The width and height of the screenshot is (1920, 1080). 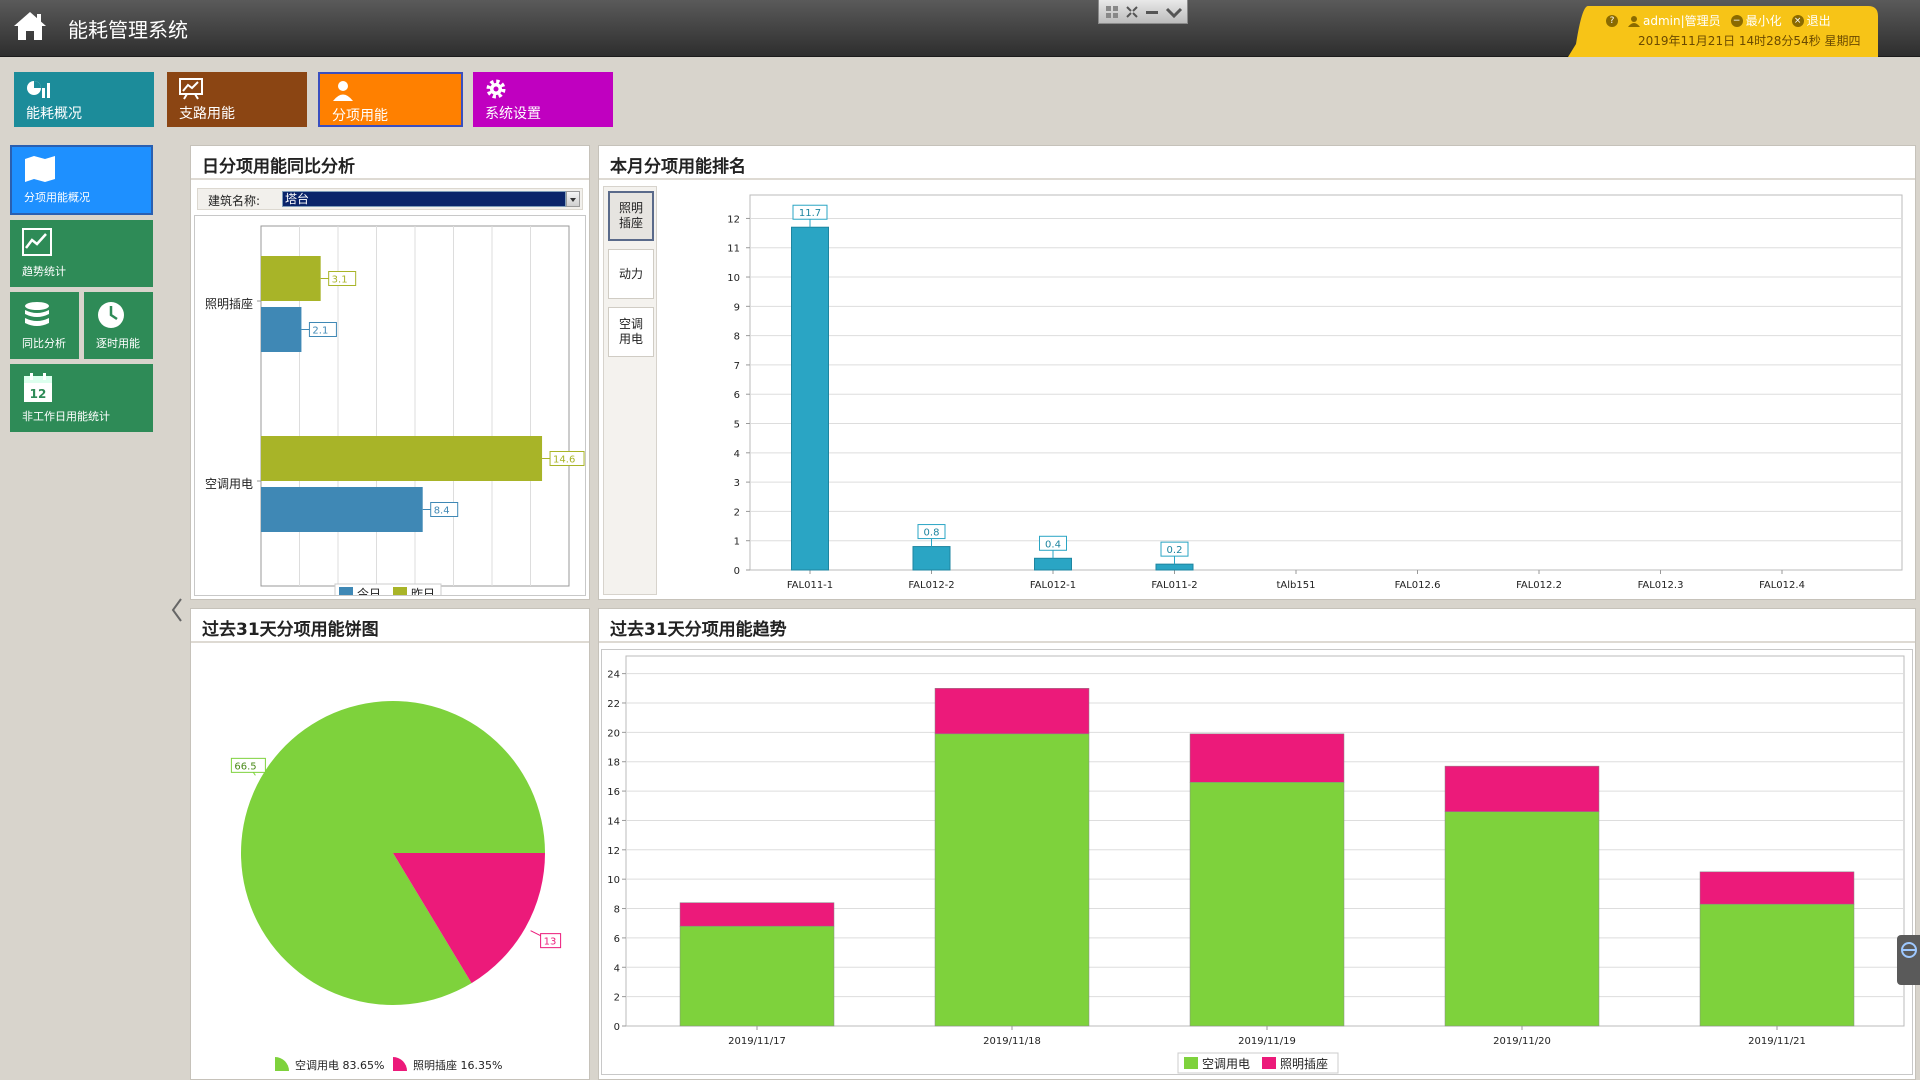 I want to click on pie-slice, so click(x=469, y=918).